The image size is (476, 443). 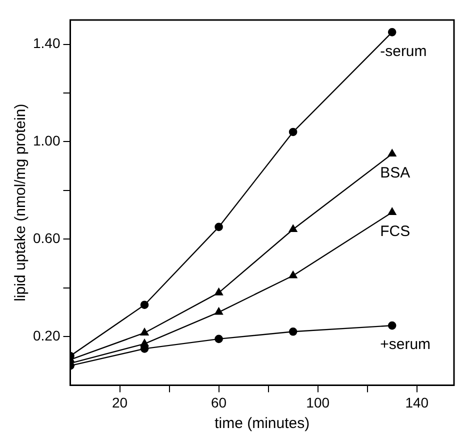 What do you see at coordinates (46, 140) in the screenshot?
I see `y-tick-label: 1.00` at bounding box center [46, 140].